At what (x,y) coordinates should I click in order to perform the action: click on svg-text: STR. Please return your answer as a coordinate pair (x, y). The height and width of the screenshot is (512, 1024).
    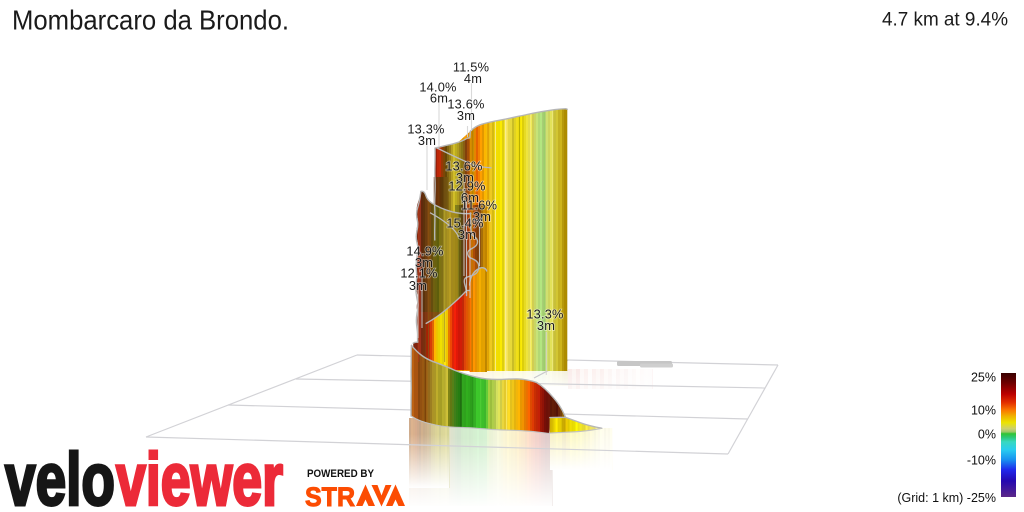
    Looking at the image, I should click on (330, 497).